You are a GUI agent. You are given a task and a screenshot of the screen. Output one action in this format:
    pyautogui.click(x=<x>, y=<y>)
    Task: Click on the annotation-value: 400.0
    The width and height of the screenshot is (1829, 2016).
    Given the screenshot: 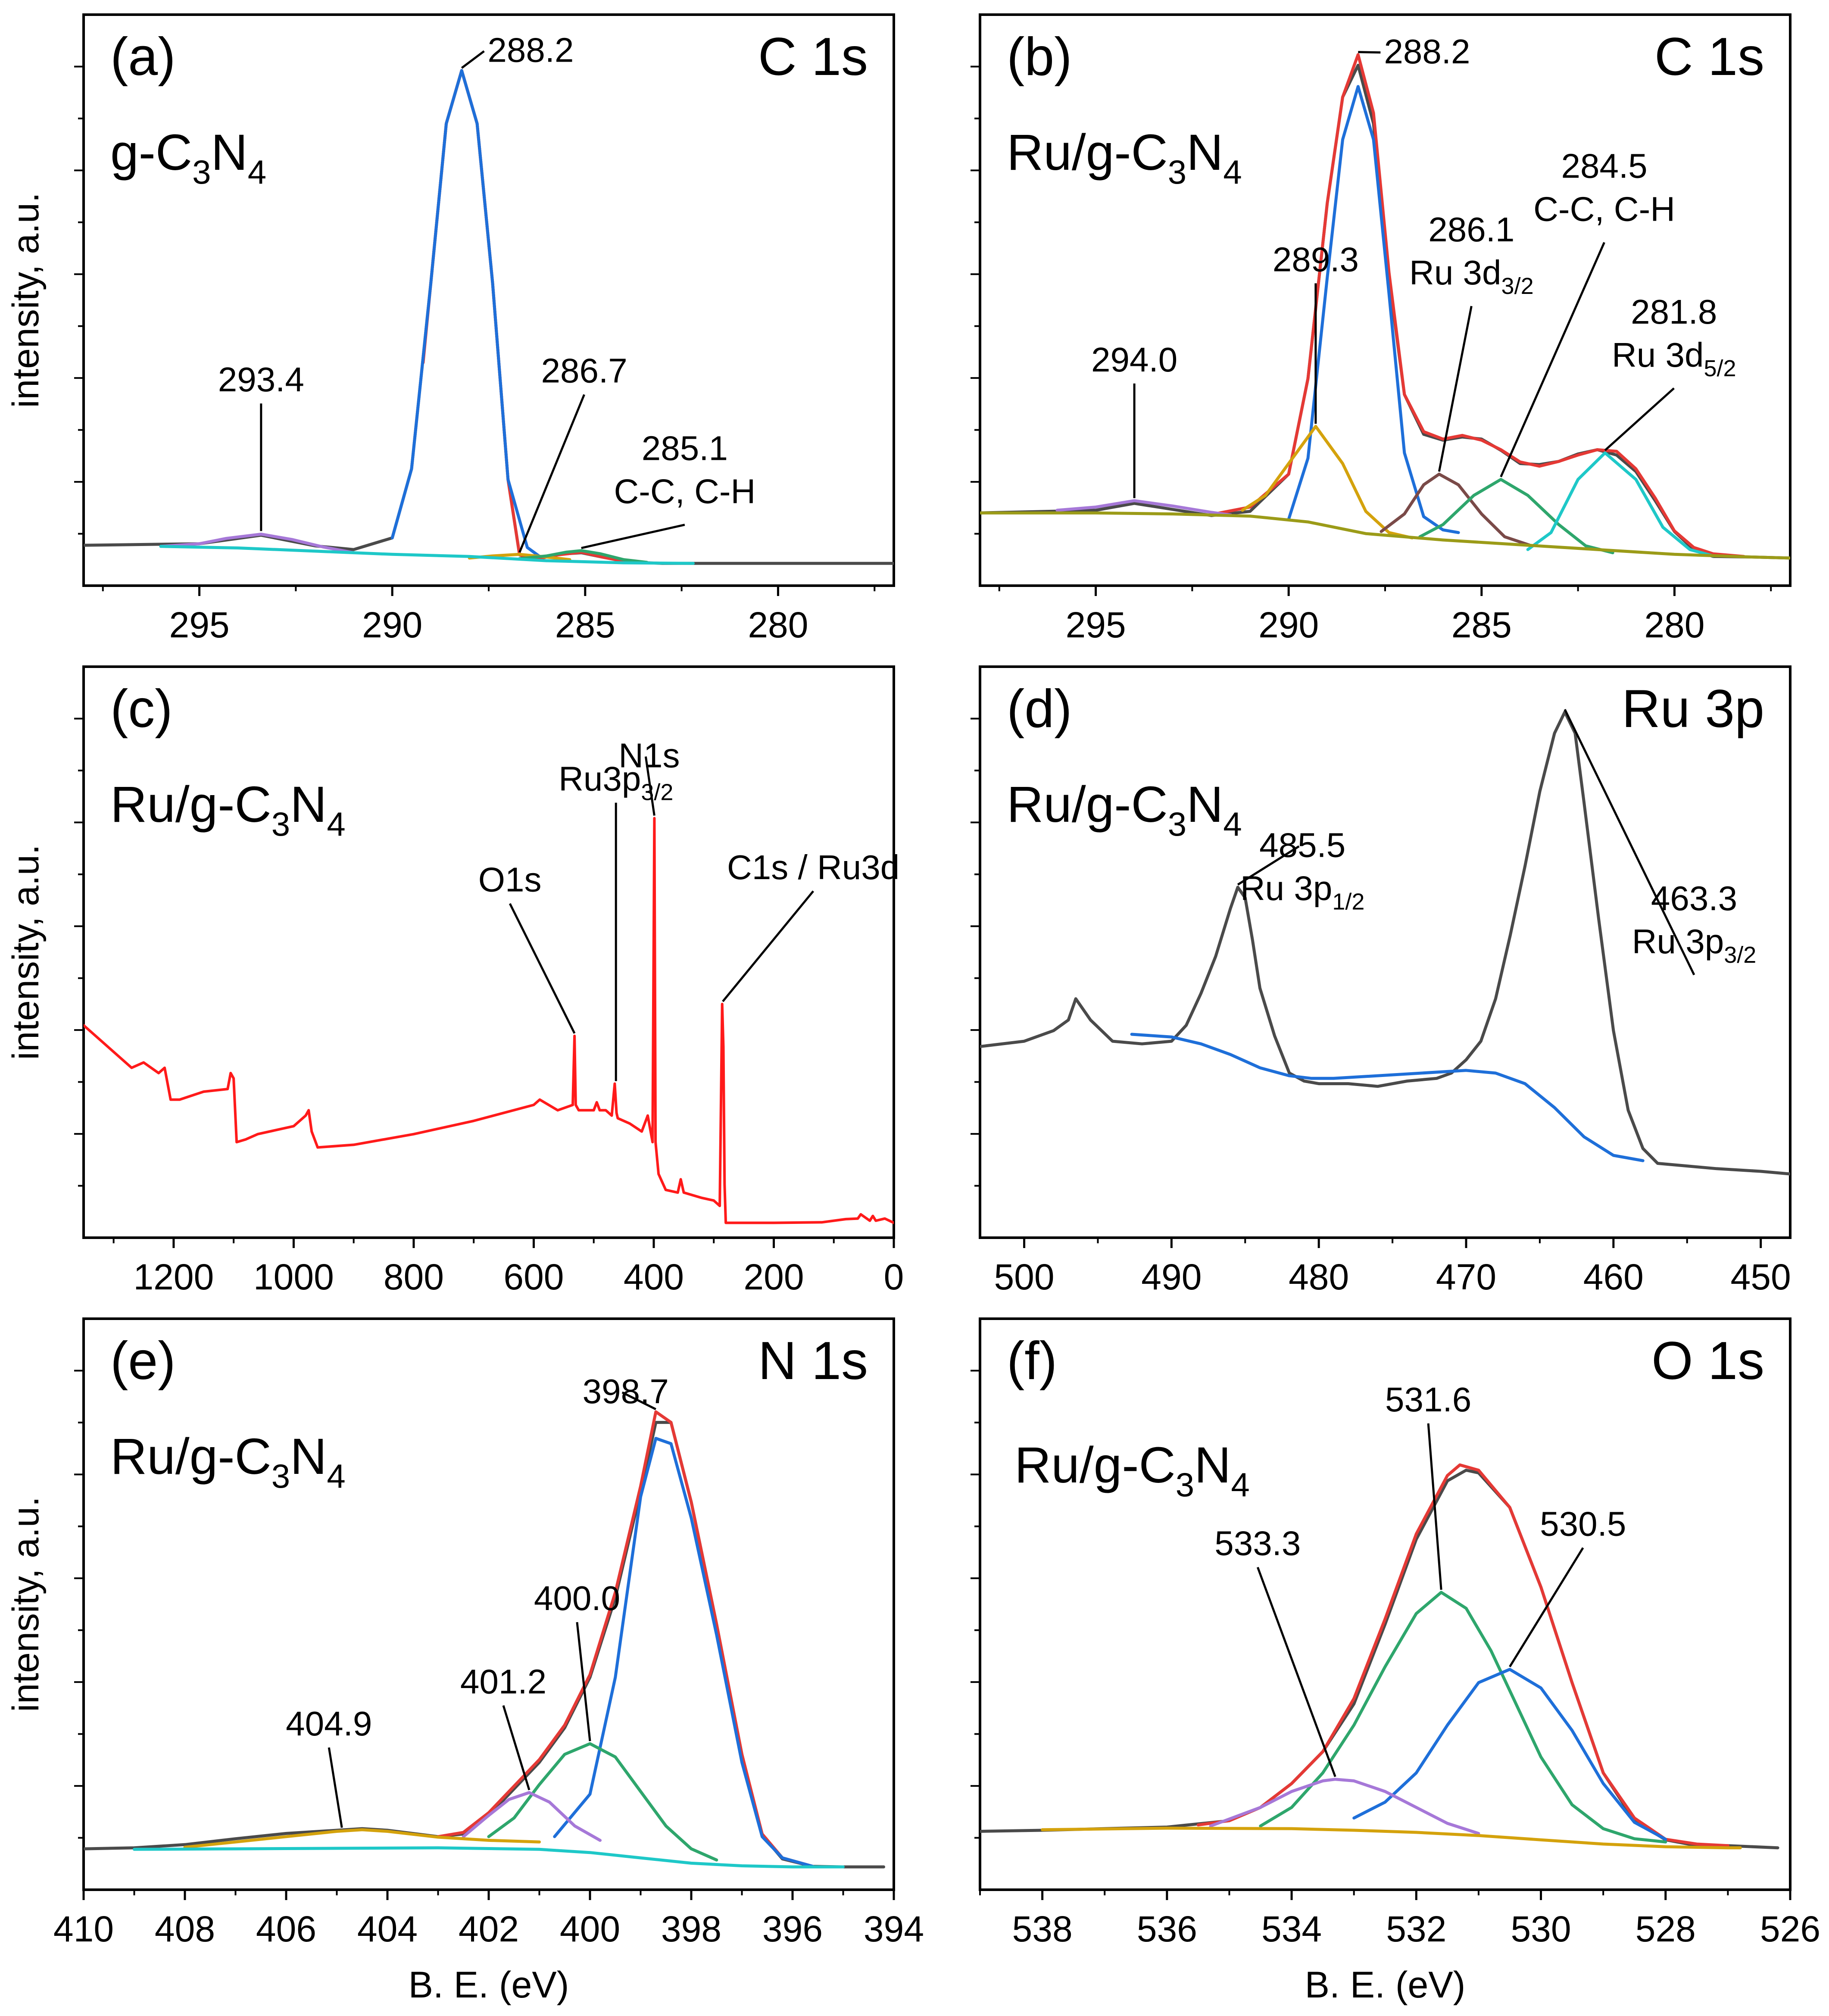 What is the action you would take?
    pyautogui.click(x=577, y=1598)
    